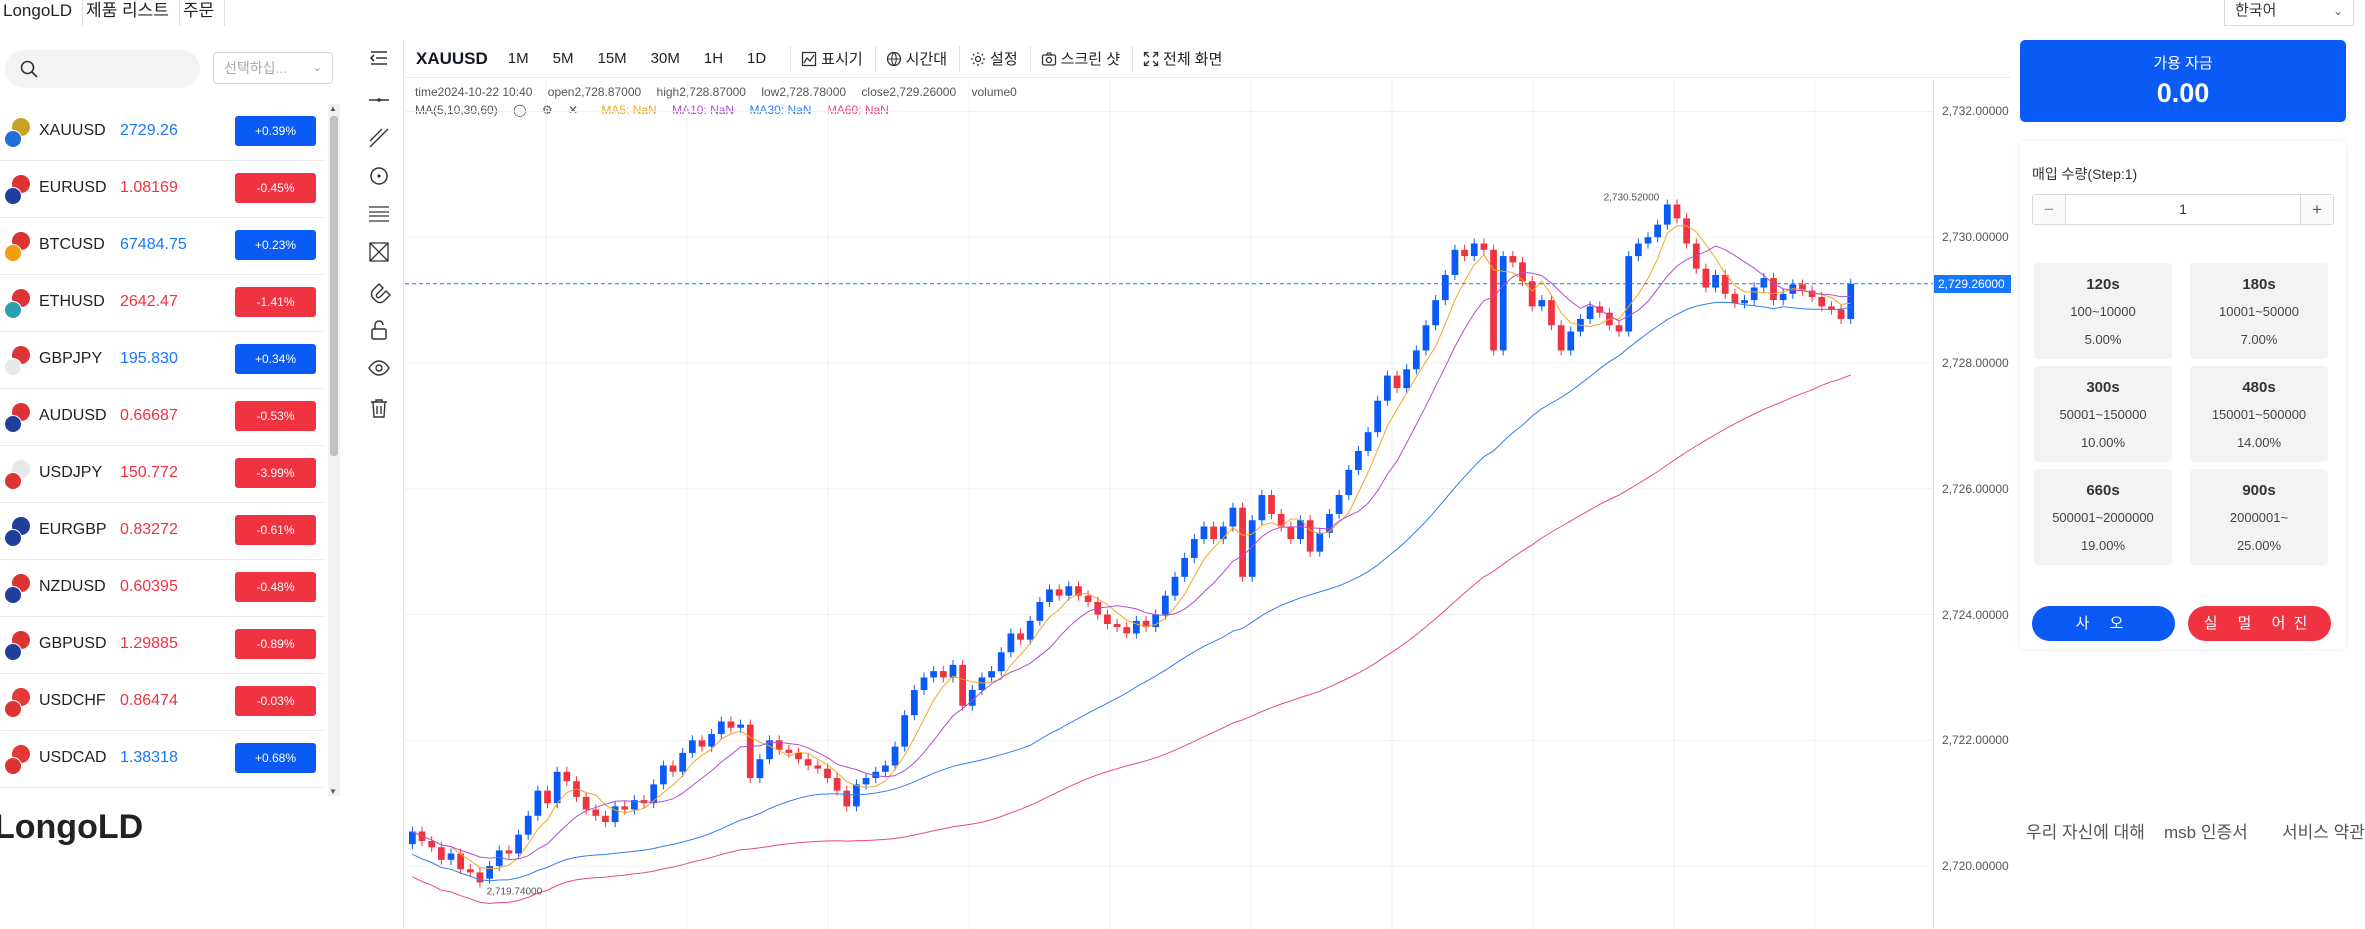  Describe the element at coordinates (2259, 623) in the screenshot. I see `sell-button: 실 멀 어진` at that location.